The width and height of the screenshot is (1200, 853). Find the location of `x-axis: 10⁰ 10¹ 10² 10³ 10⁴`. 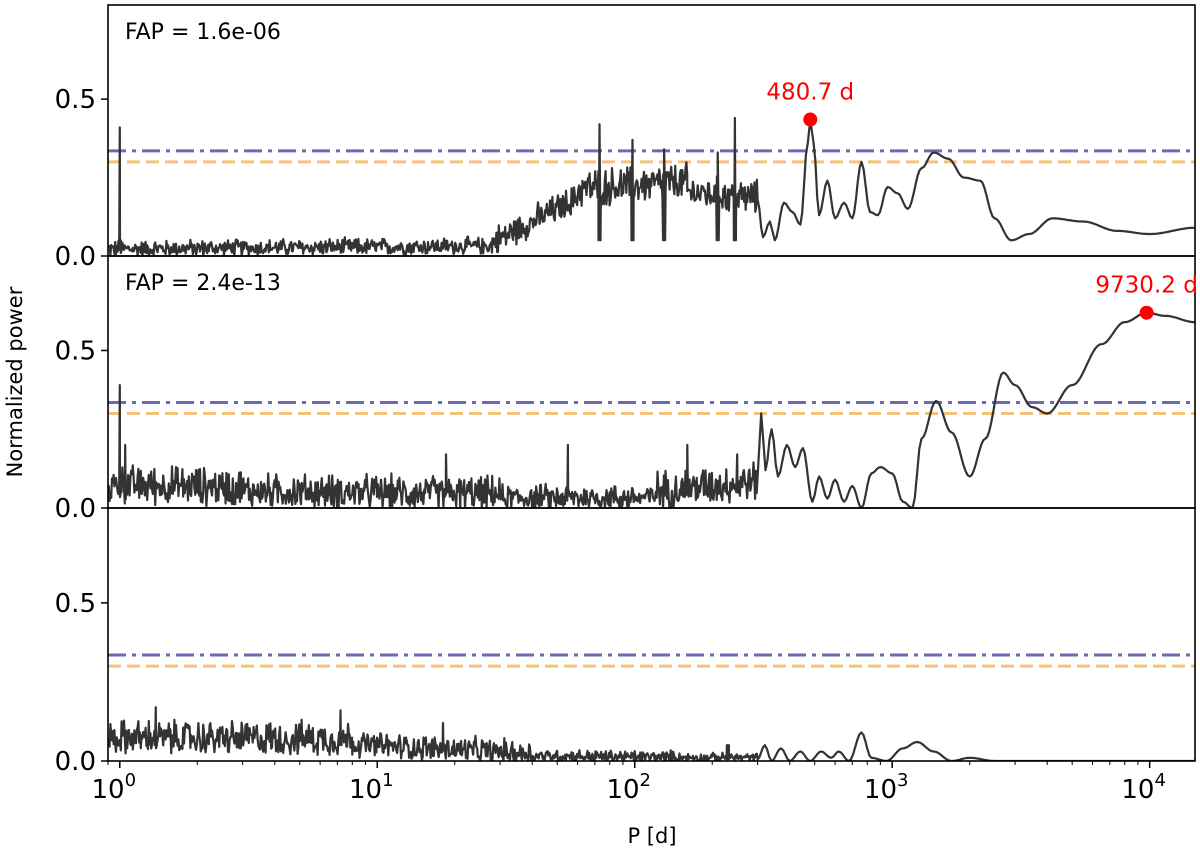

x-axis: 10⁰ 10¹ 10² 10³ 10⁴ is located at coordinates (629, 787).